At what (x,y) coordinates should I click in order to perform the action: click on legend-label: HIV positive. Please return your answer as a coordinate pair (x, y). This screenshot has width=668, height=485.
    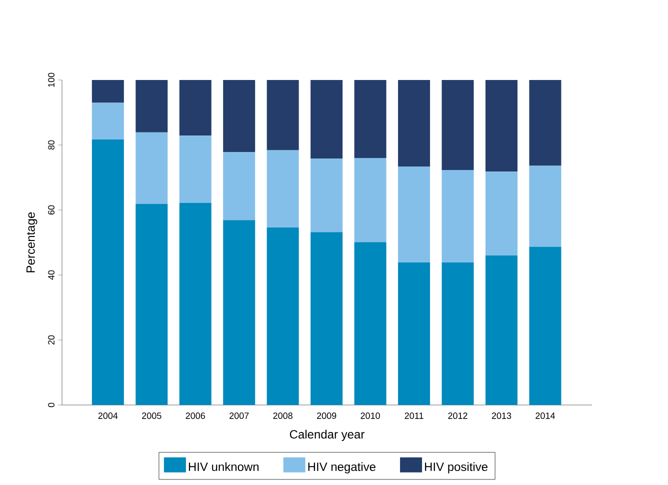
    Looking at the image, I should click on (456, 468).